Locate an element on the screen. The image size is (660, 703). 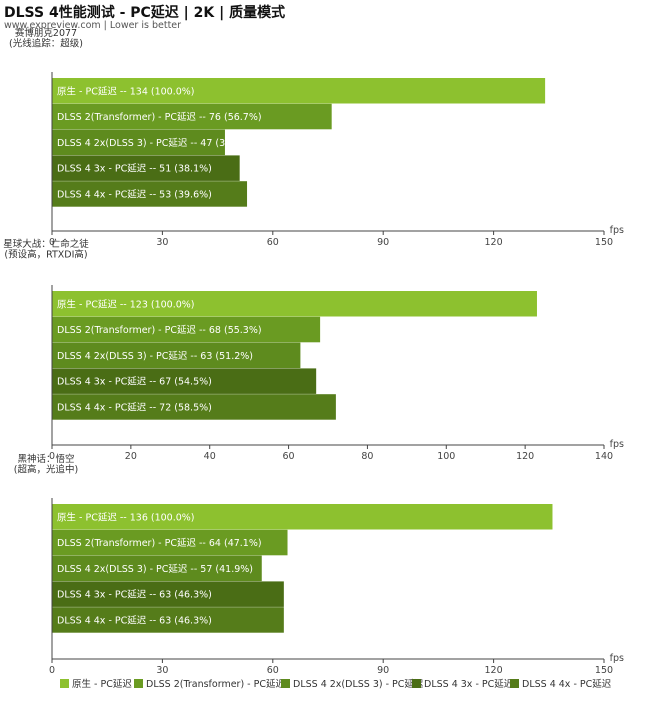
panel-2-x-tick-label: 120 is located at coordinates (494, 670).